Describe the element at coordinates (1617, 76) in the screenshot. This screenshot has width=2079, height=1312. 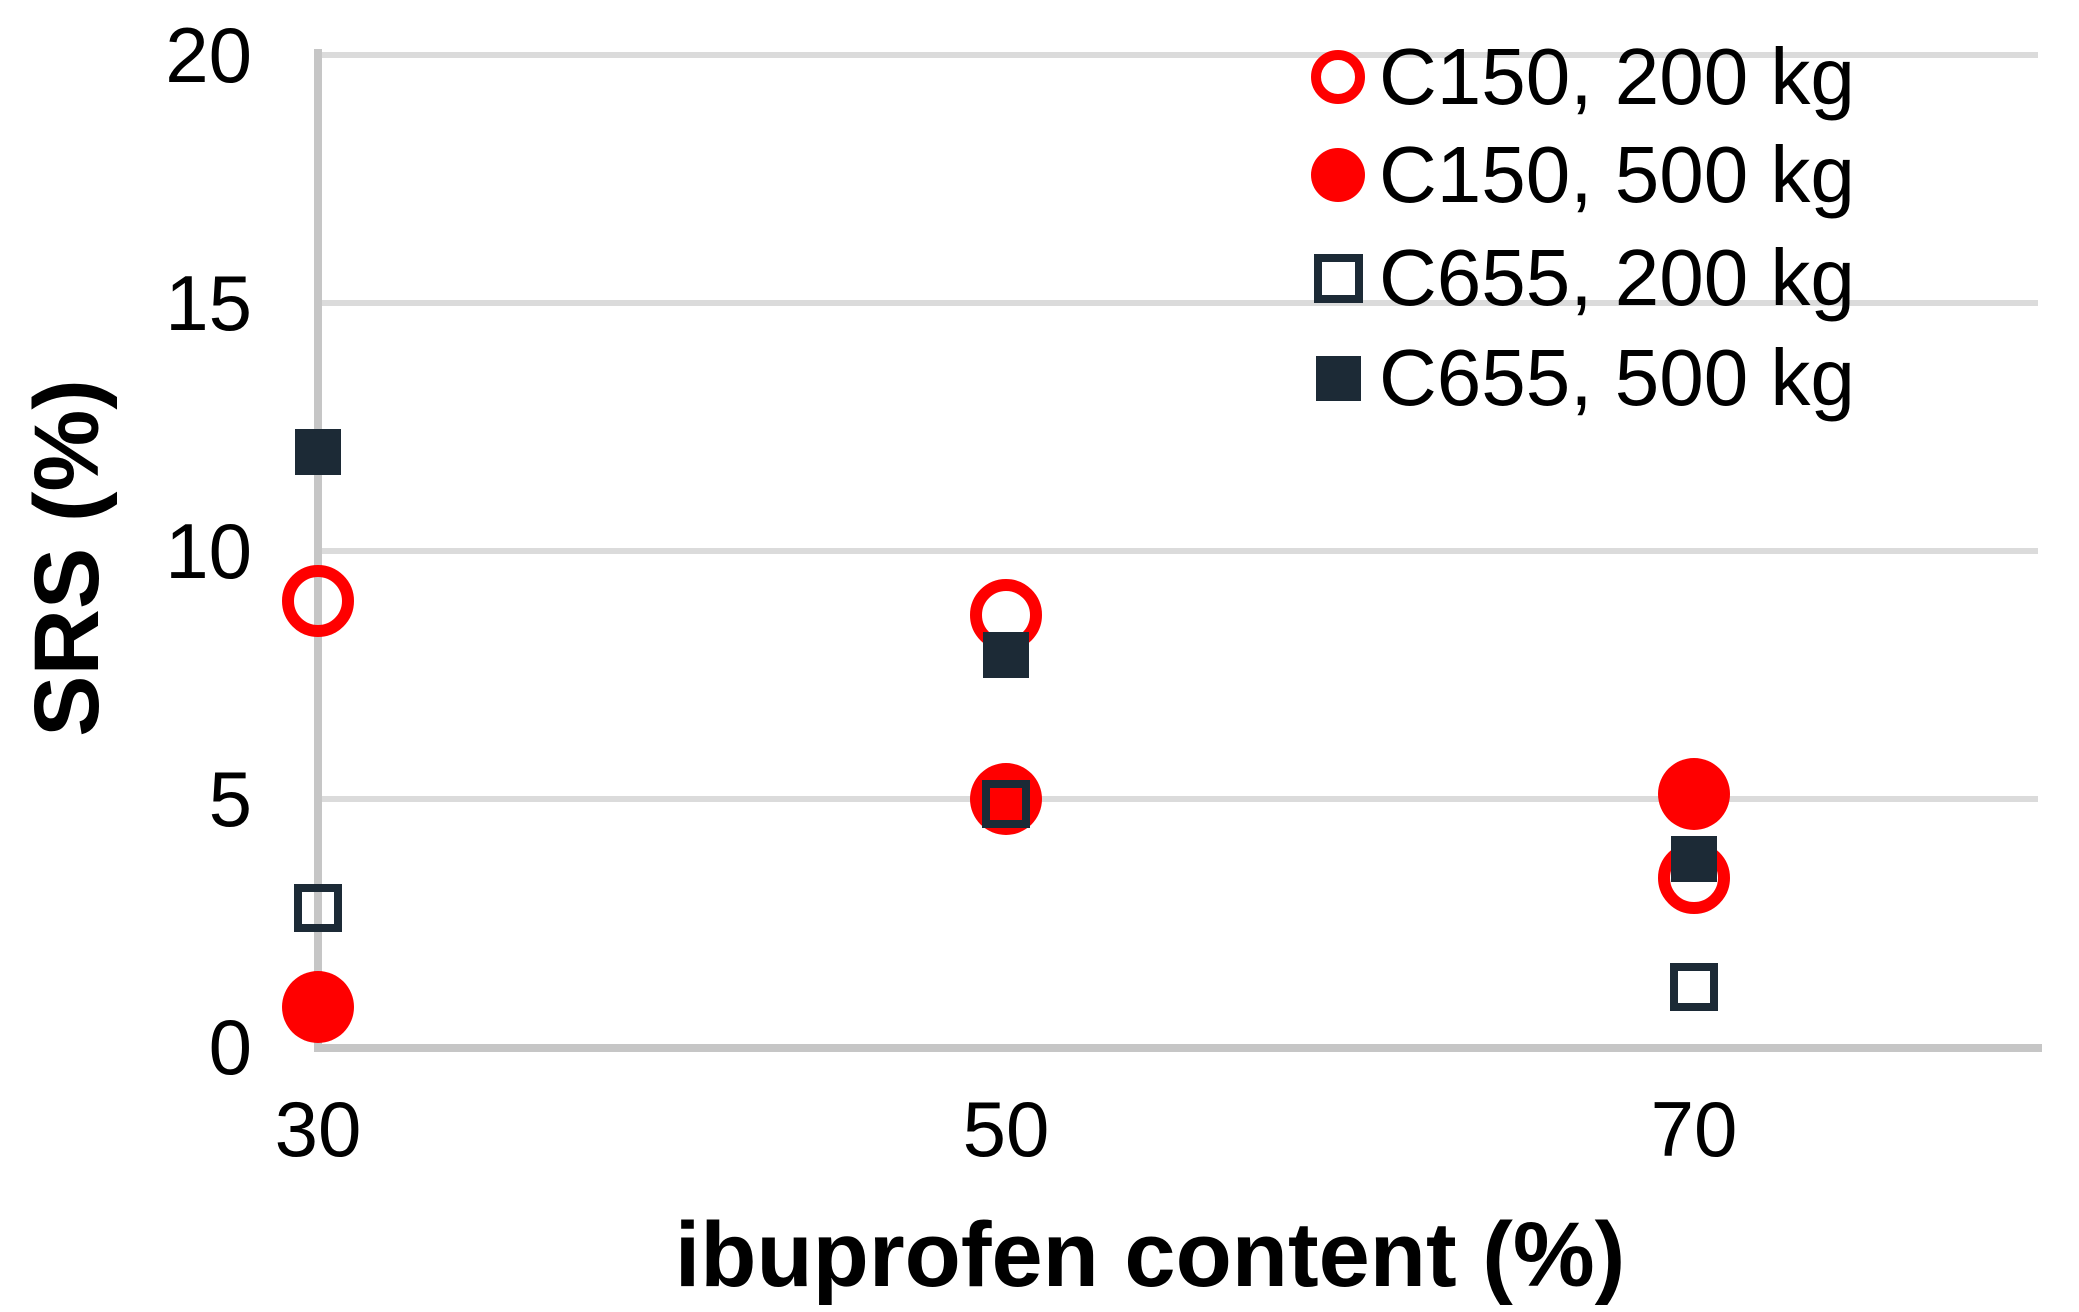
I see `legend-label: C150, 200 kg` at that location.